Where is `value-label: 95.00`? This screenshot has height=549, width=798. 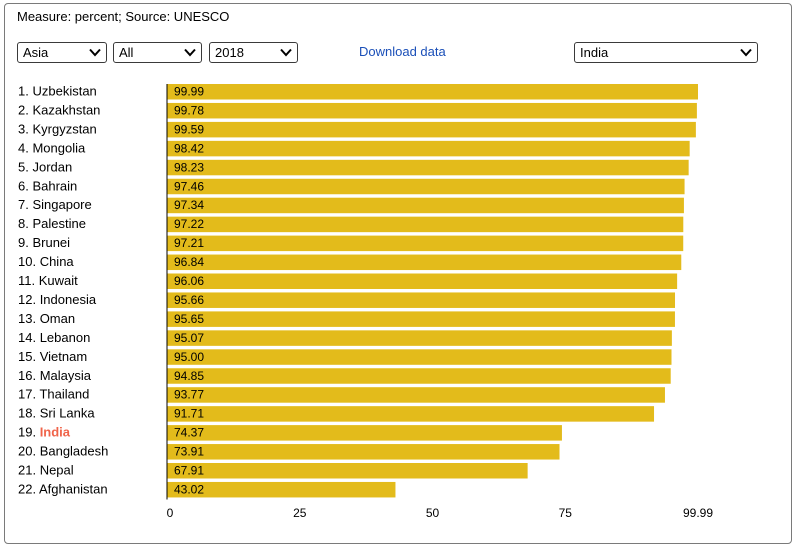 value-label: 95.00 is located at coordinates (189, 357).